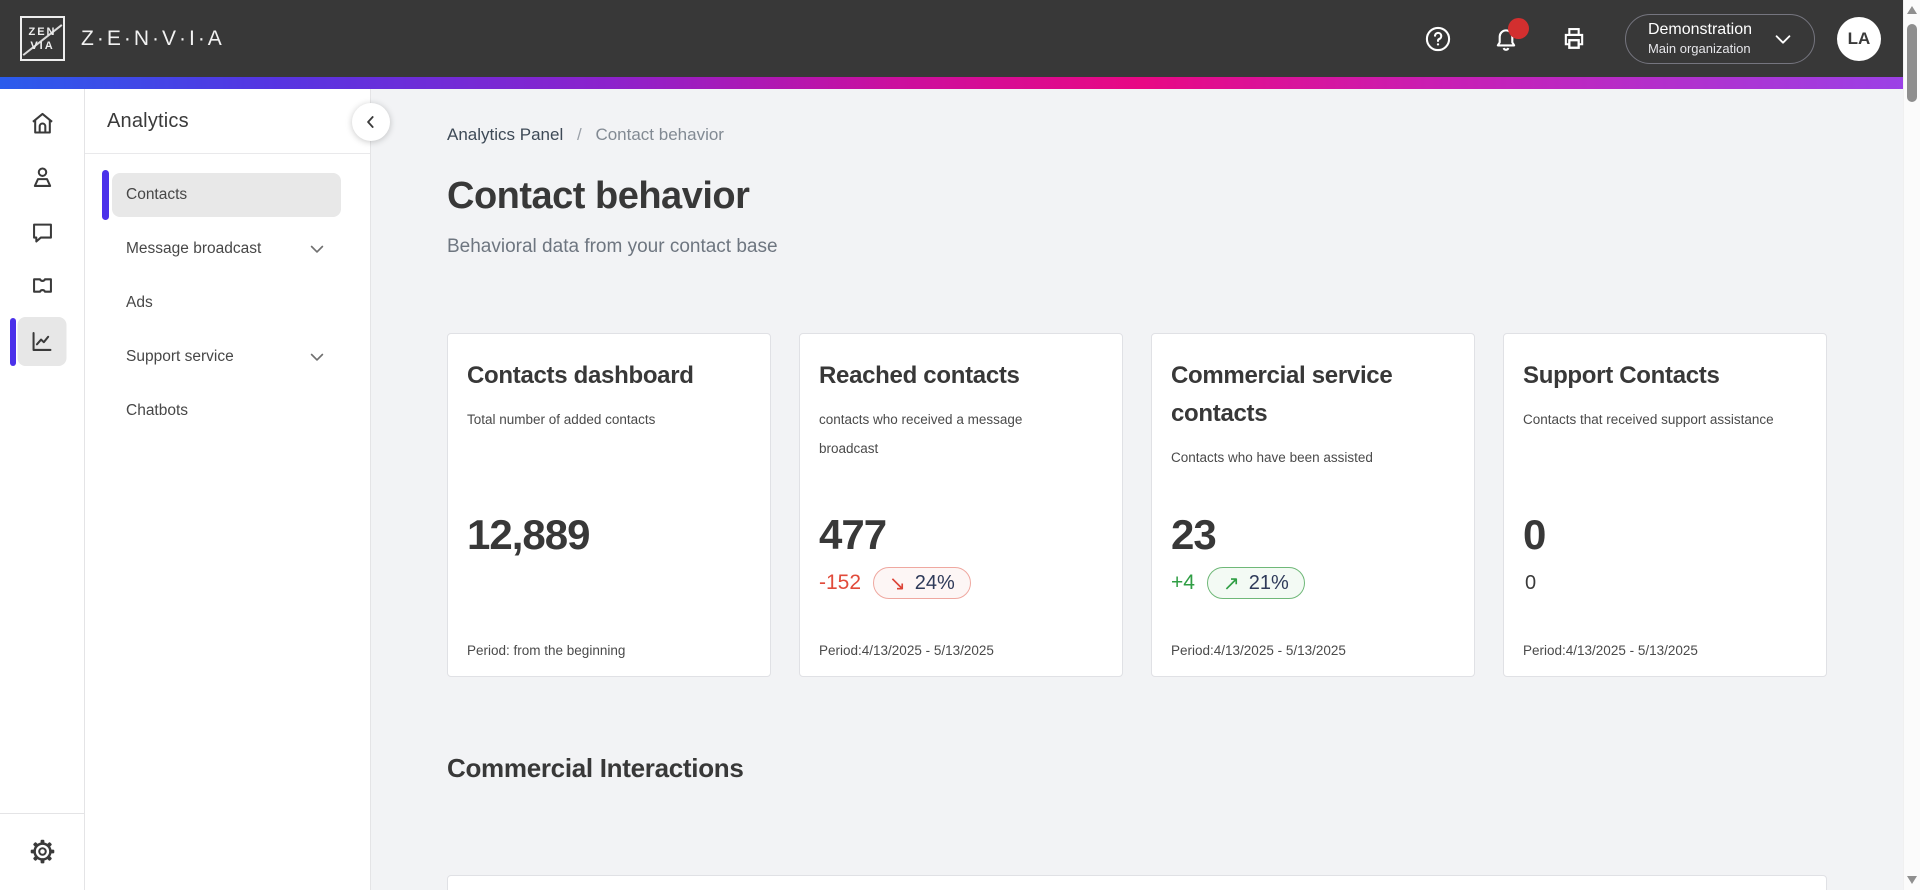 This screenshot has width=1920, height=890. What do you see at coordinates (1699, 48) in the screenshot?
I see `organization-subtitle: Main organization` at bounding box center [1699, 48].